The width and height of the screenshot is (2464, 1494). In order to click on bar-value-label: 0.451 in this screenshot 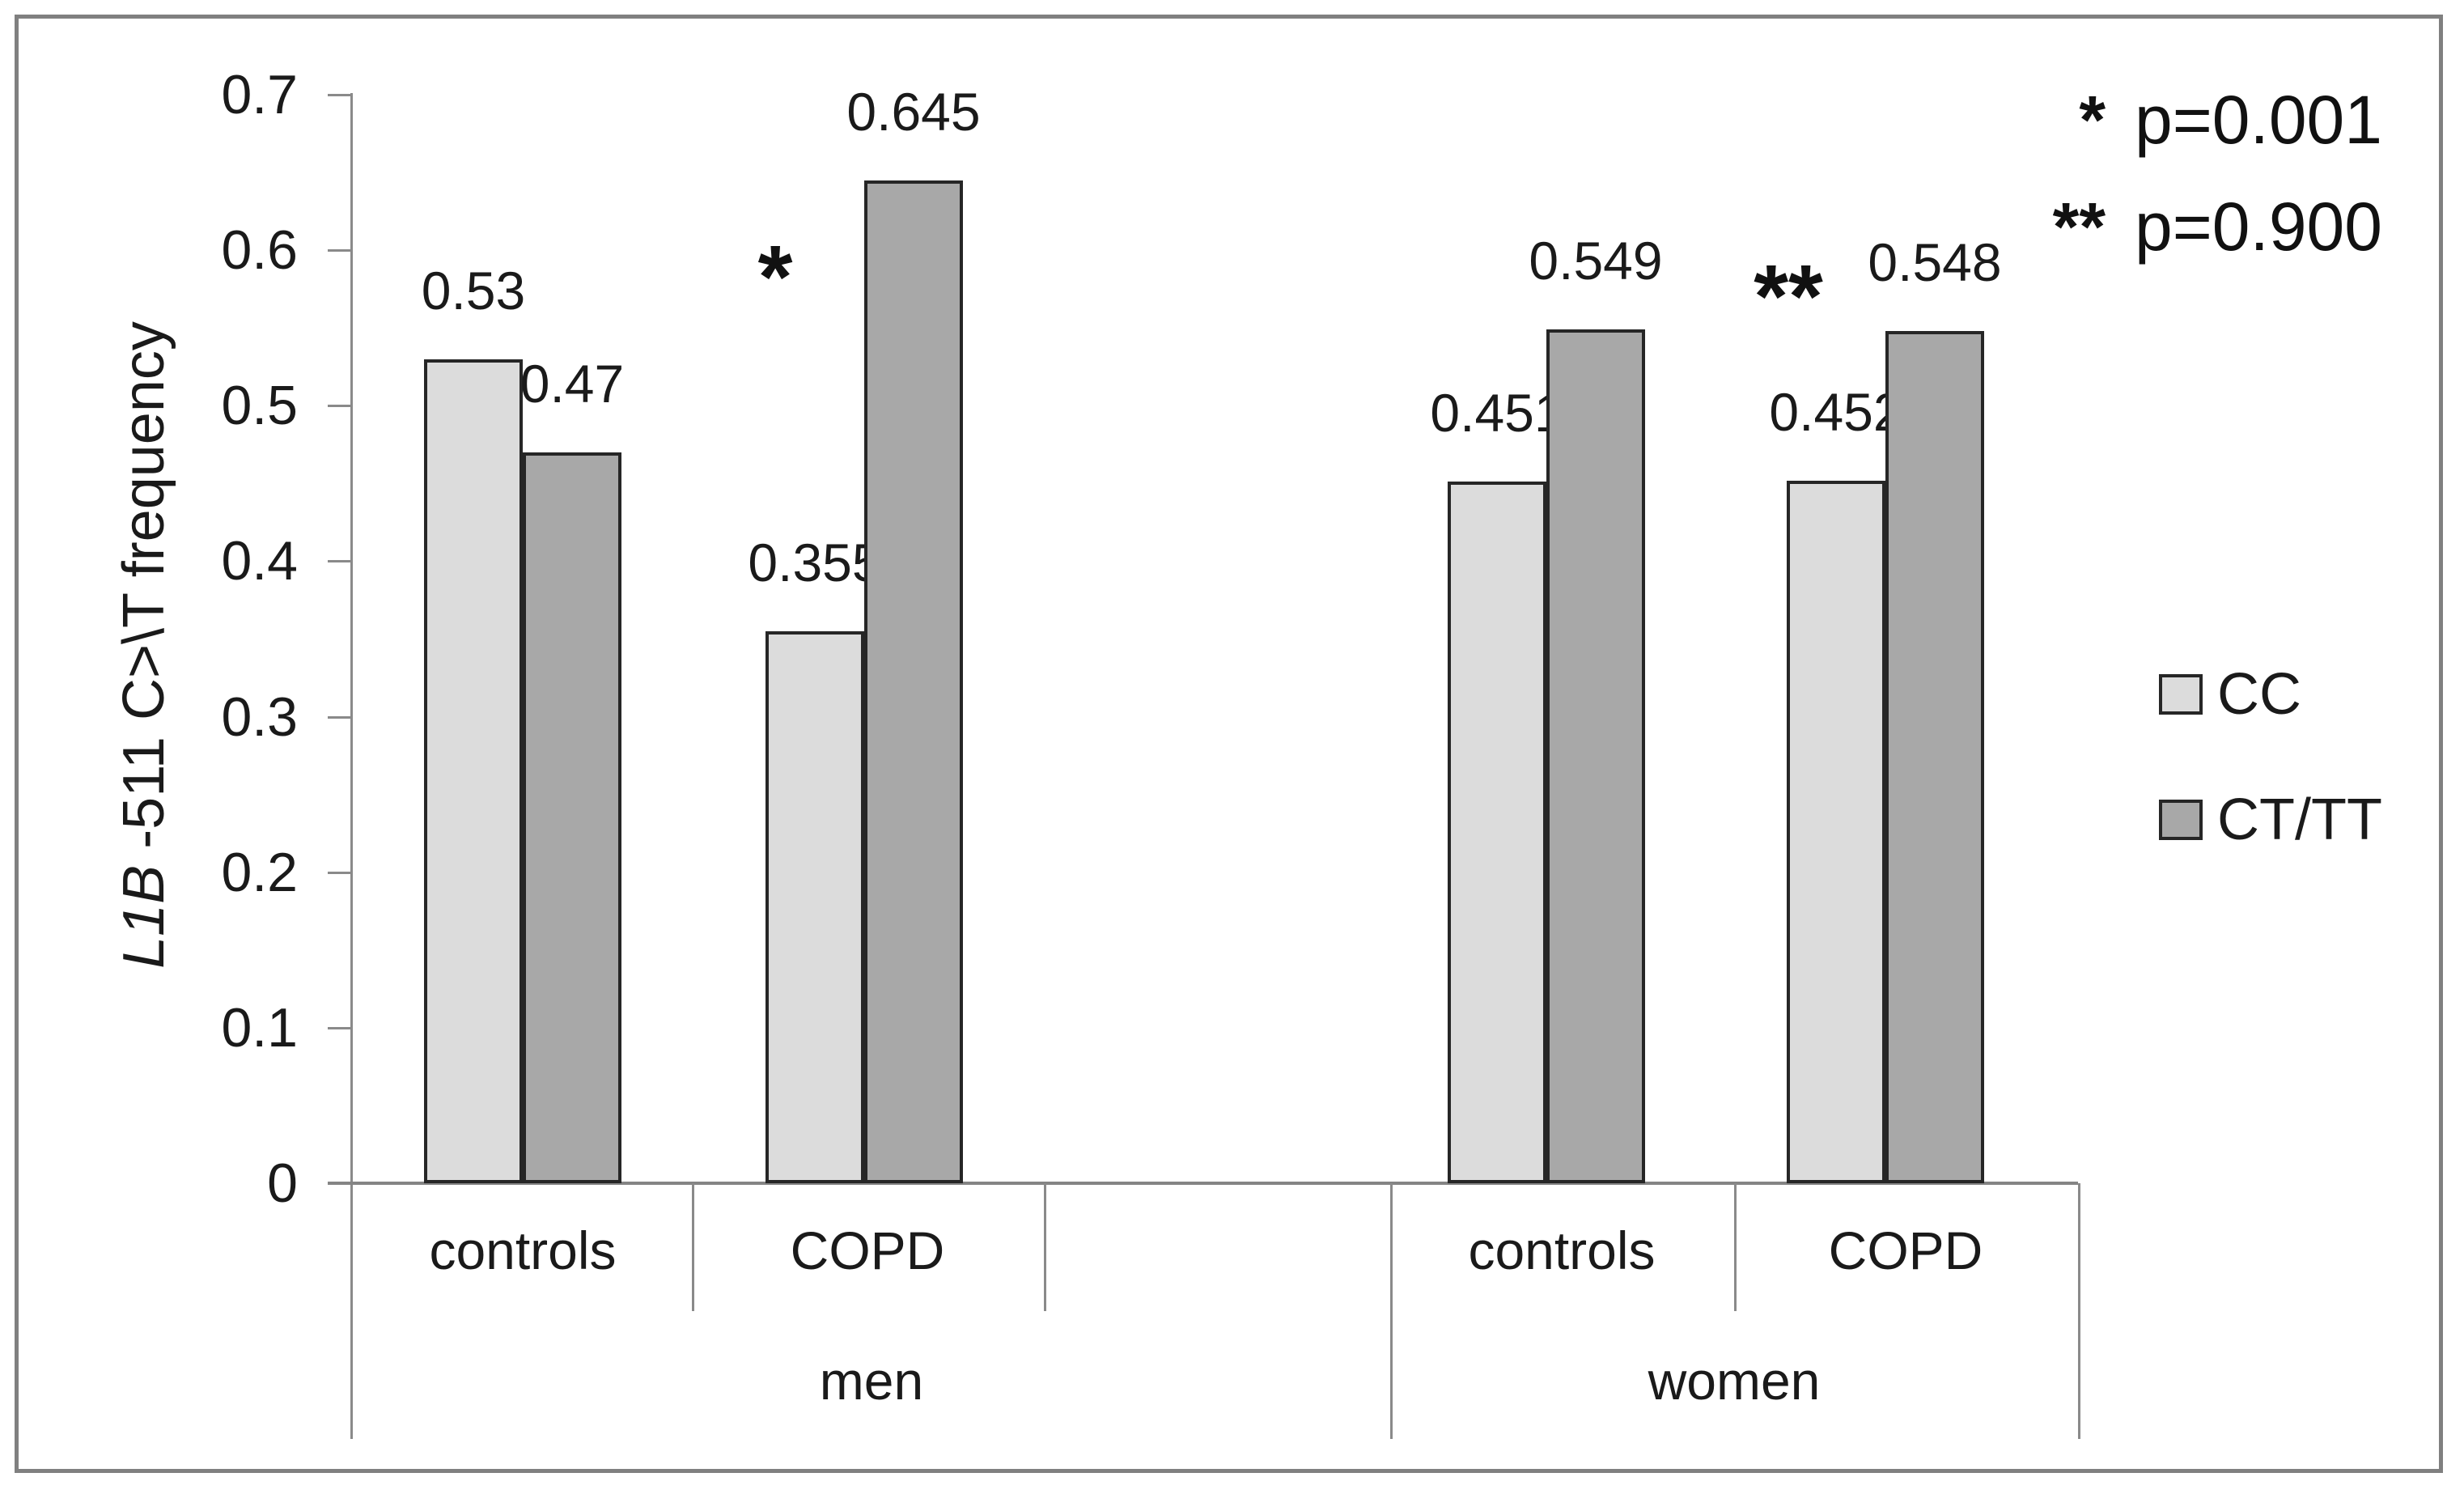, I will do `click(1497, 413)`.